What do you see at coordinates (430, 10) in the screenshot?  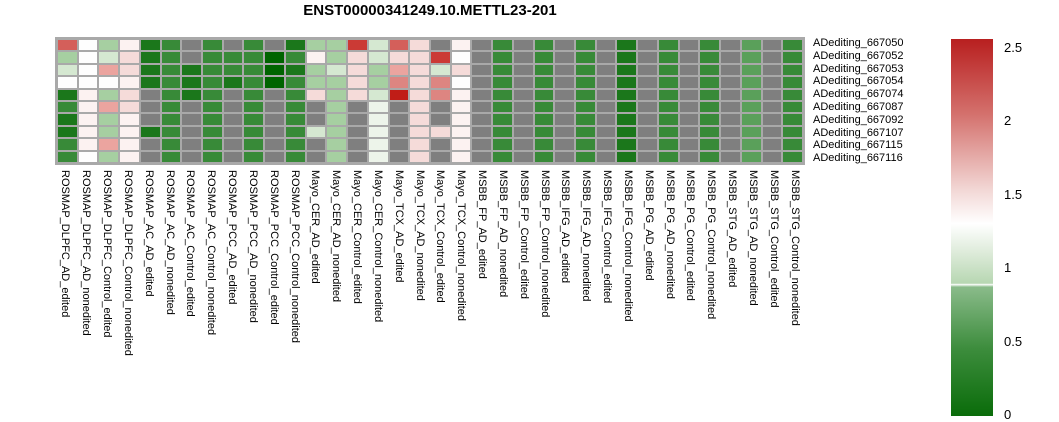 I see `chart-title: ENST00000341249.10.METTL23-201` at bounding box center [430, 10].